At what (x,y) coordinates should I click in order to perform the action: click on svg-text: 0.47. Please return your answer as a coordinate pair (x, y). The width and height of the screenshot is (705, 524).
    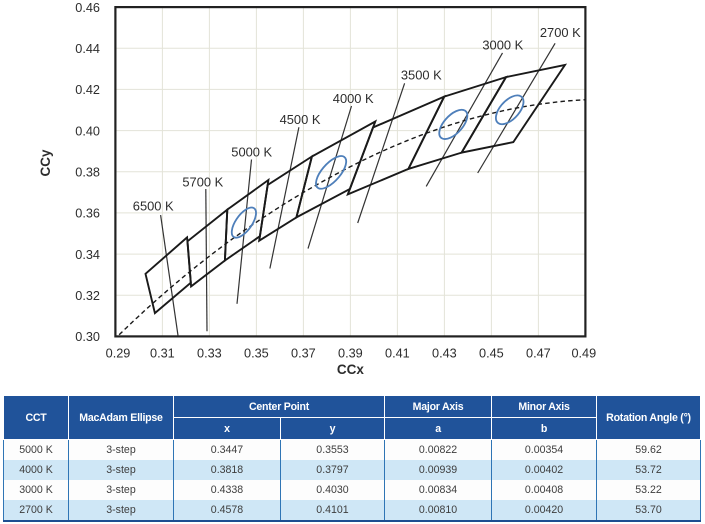
    Looking at the image, I should click on (538, 354).